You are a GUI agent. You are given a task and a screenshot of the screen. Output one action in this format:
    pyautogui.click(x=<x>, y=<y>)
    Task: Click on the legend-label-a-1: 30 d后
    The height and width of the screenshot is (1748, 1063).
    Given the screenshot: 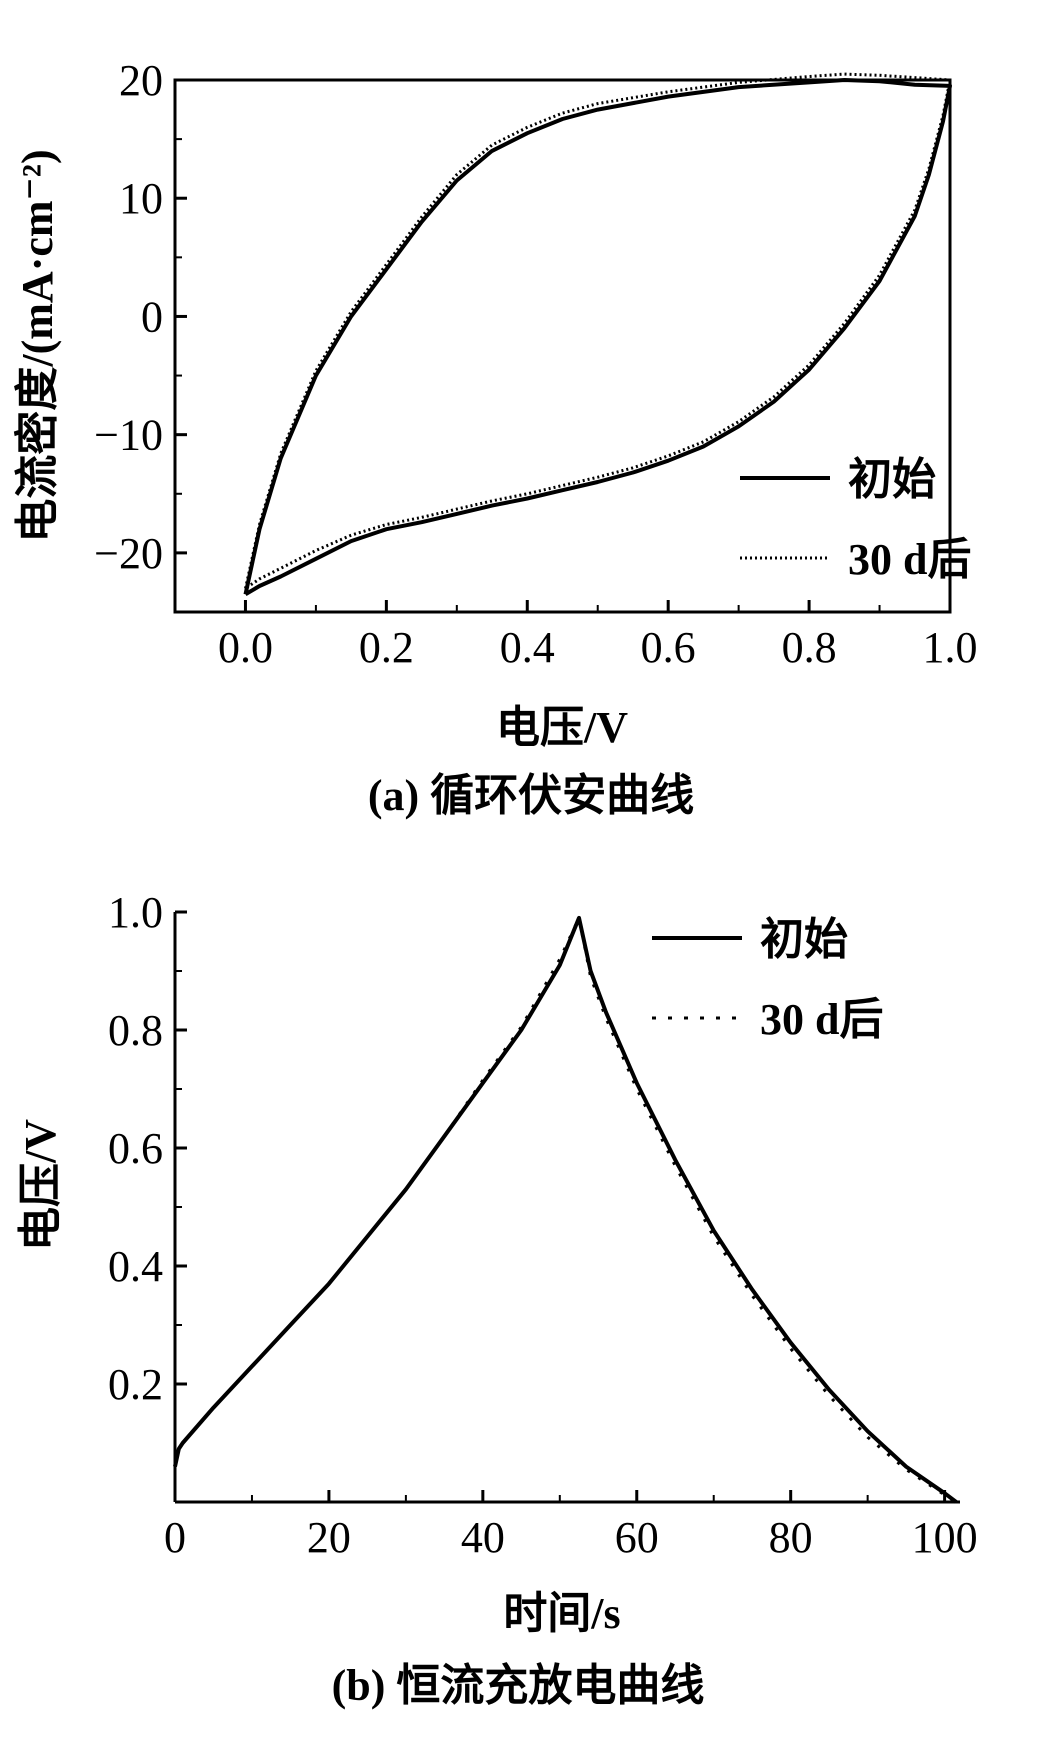 What is the action you would take?
    pyautogui.click(x=909, y=559)
    